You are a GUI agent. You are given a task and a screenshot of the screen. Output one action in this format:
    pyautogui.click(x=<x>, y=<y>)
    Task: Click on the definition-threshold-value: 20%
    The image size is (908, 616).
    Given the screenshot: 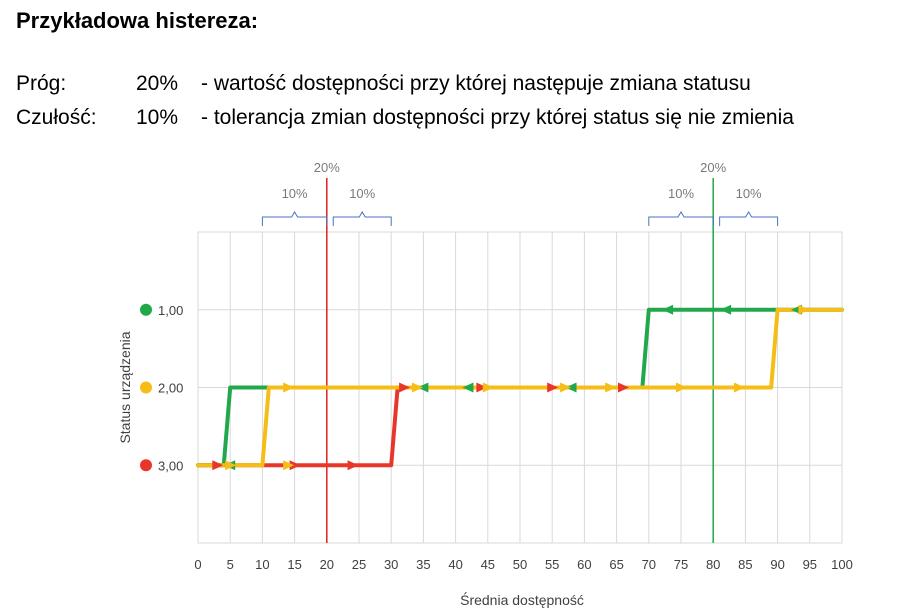 What is the action you would take?
    pyautogui.click(x=157, y=83)
    